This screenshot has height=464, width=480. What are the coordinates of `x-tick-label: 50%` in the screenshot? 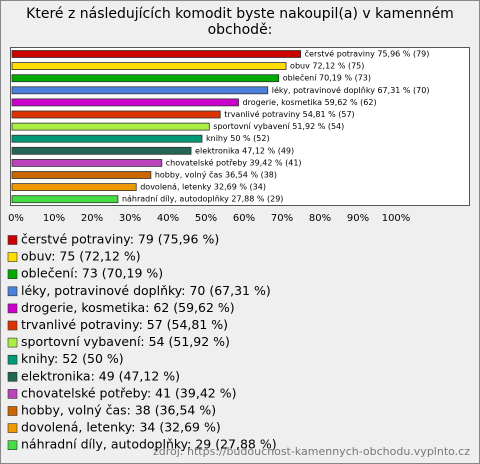 It's located at (206, 218).